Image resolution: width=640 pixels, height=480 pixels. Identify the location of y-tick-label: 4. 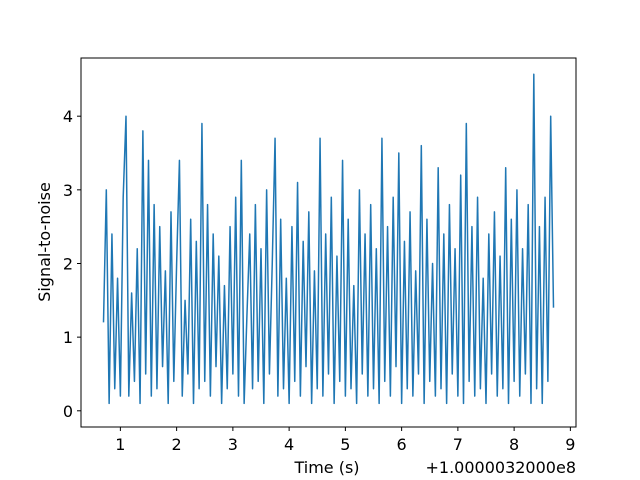
(68, 116).